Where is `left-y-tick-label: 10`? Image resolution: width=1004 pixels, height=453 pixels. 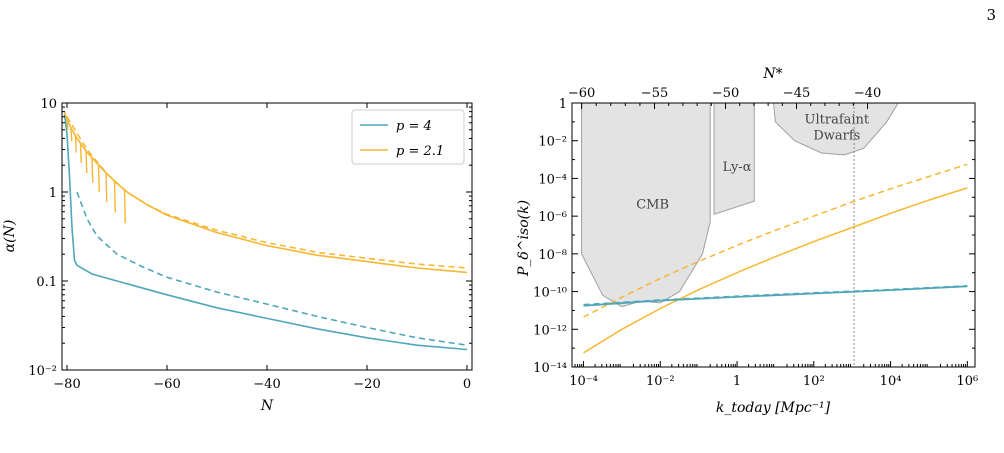 left-y-tick-label: 10 is located at coordinates (48, 104).